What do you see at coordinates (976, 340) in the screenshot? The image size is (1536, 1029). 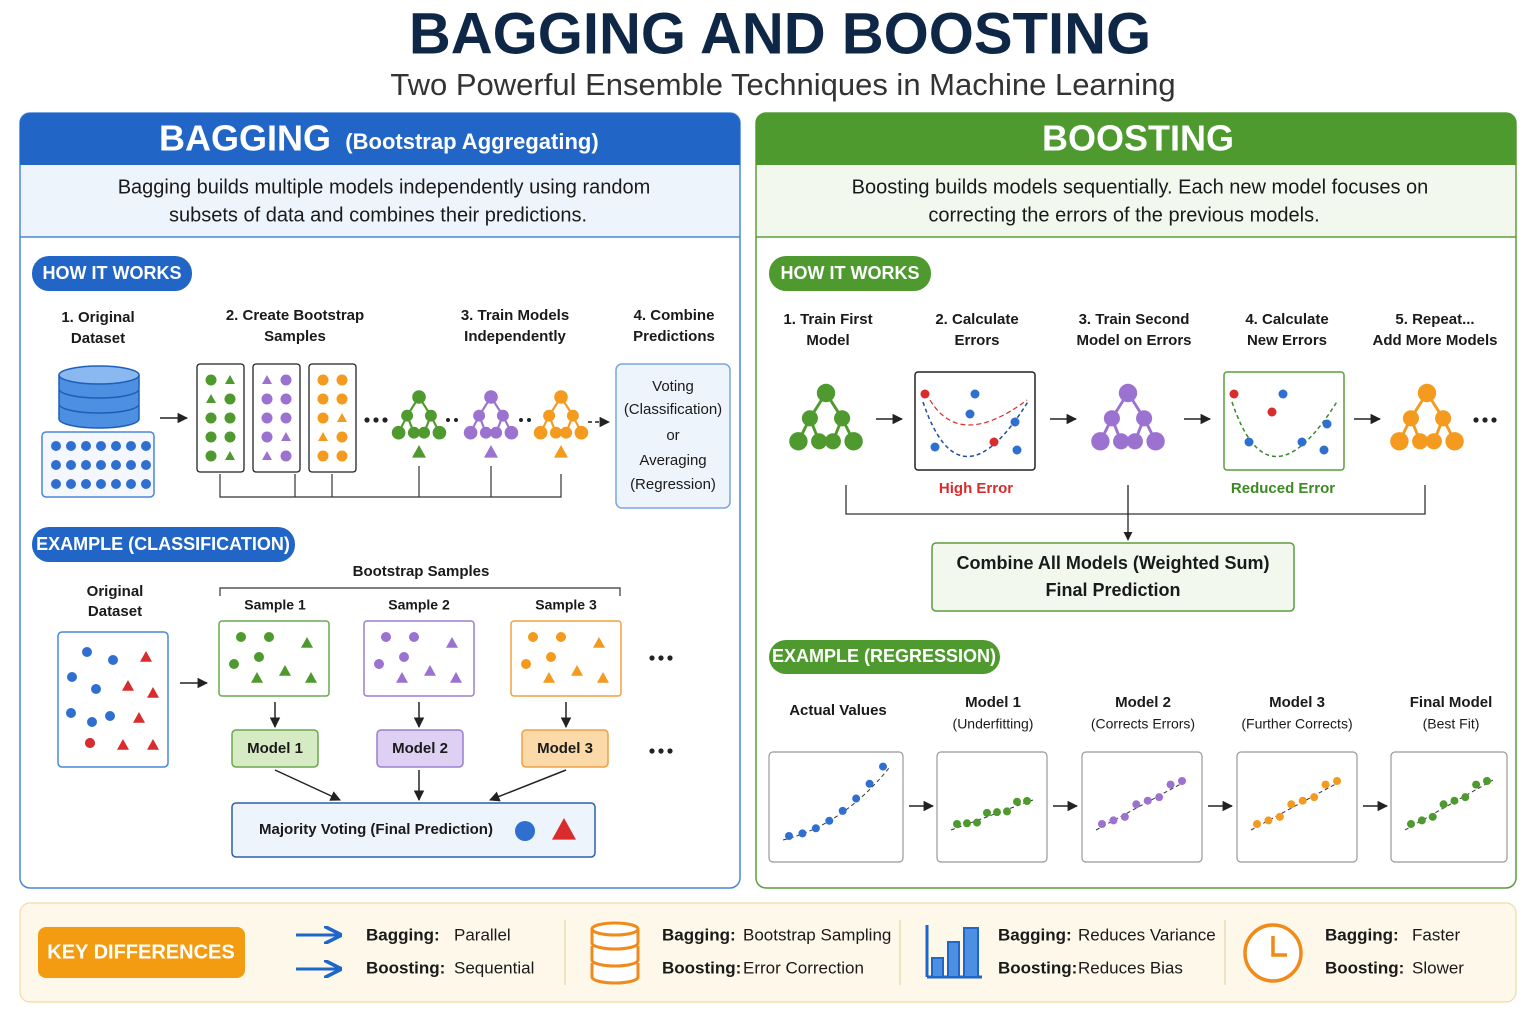 I see `step-label: Errors` at bounding box center [976, 340].